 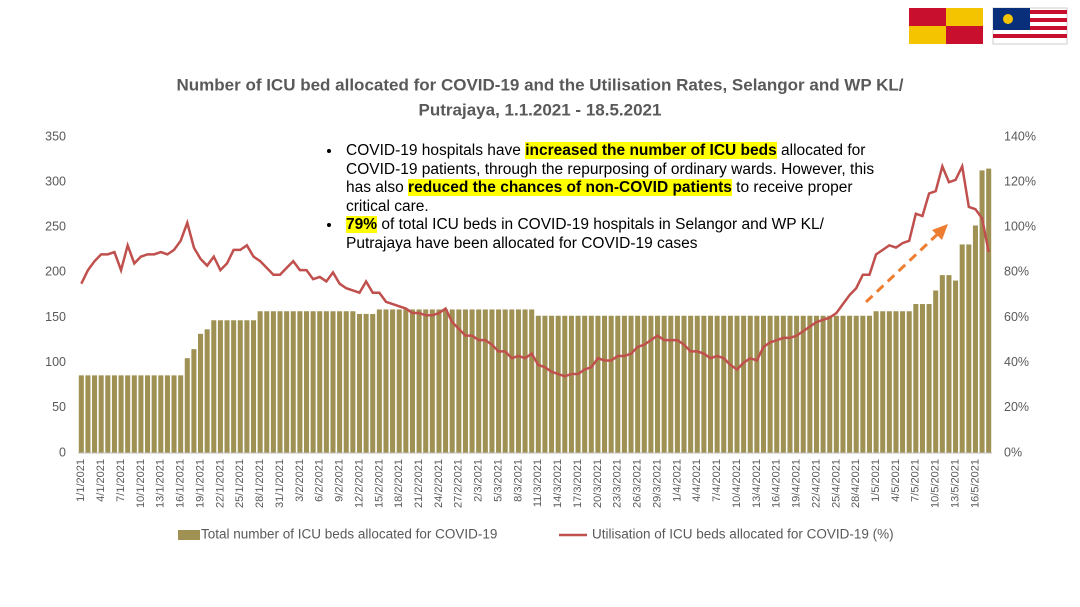 I want to click on trend-arrow, so click(x=905, y=265).